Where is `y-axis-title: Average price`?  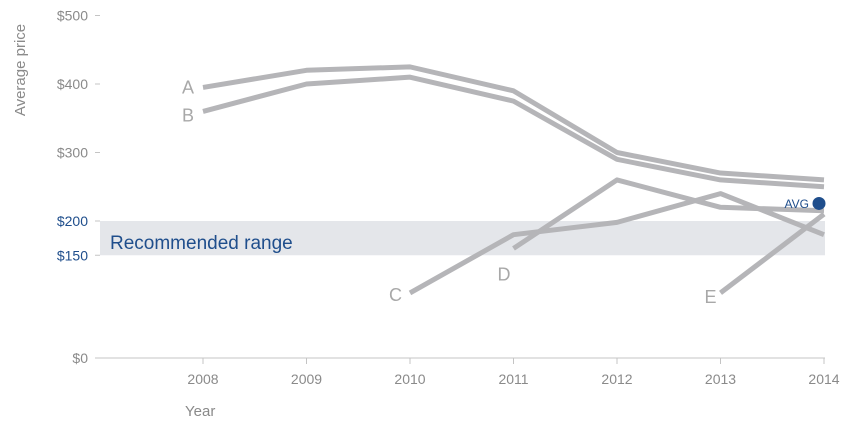 y-axis-title: Average price is located at coordinates (20, 70).